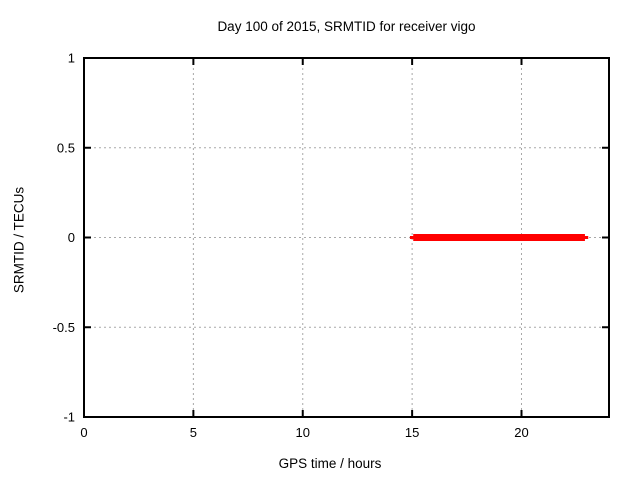 This screenshot has height=480, width=640. Describe the element at coordinates (71, 58) in the screenshot. I see `y-tick-label: 1` at that location.